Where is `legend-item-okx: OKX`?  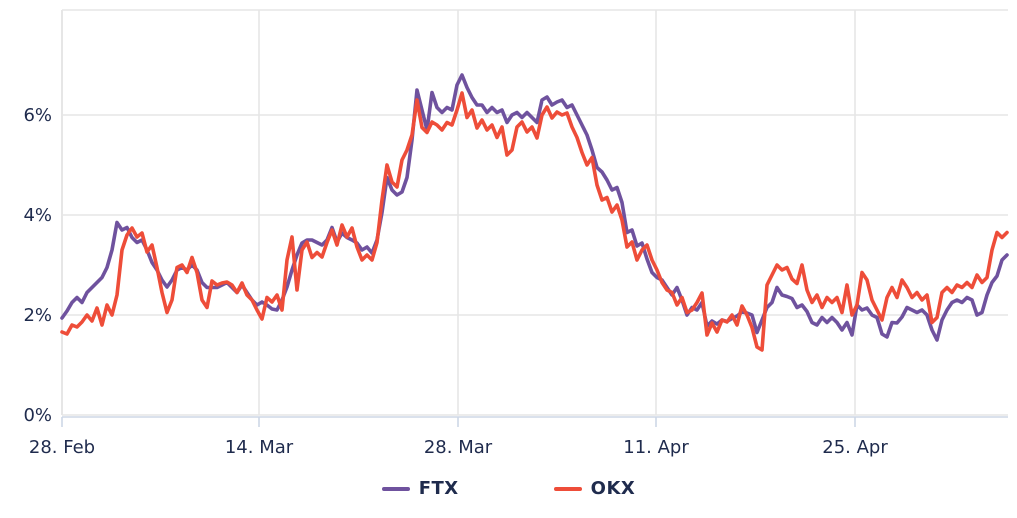 legend-item-okx: OKX is located at coordinates (594, 488).